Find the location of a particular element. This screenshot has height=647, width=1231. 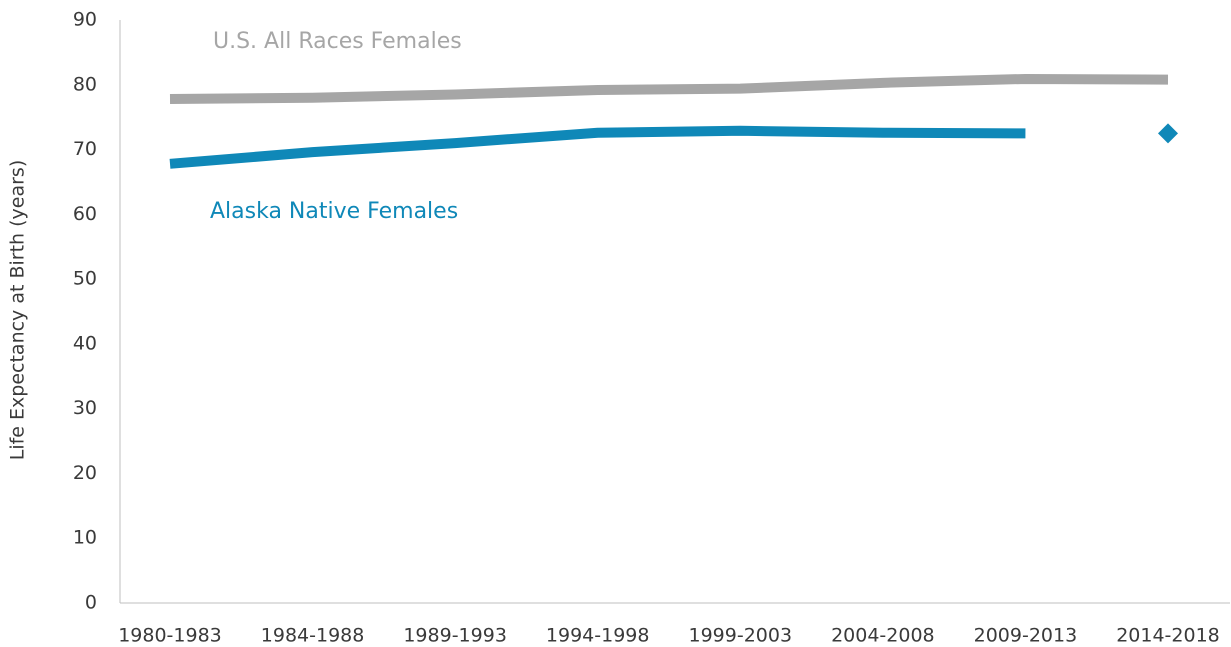

y-tick-label: 60 is located at coordinates (85, 214).